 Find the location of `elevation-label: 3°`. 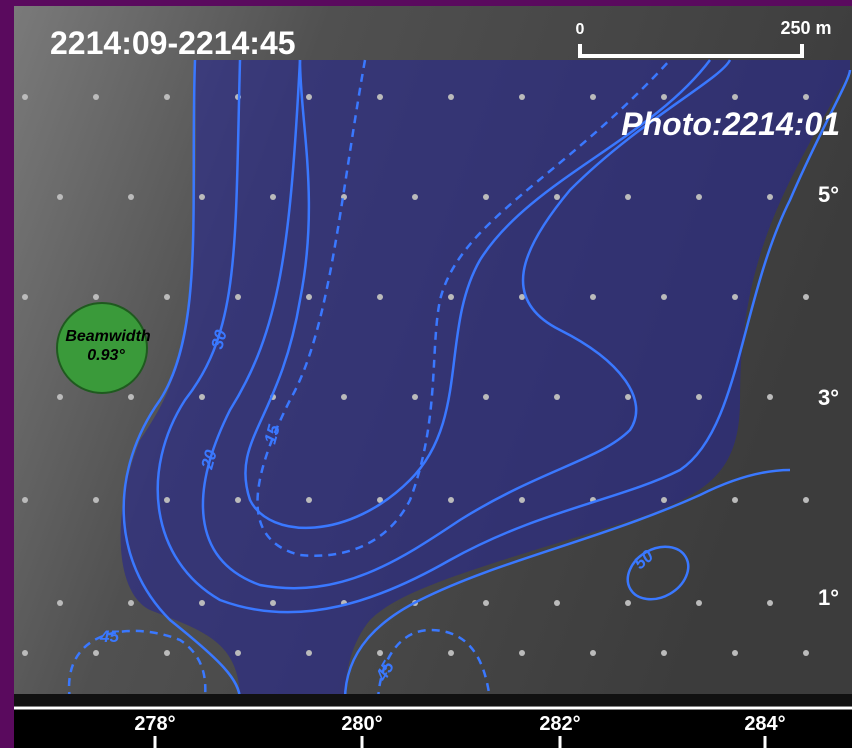

elevation-label: 3° is located at coordinates (828, 397).